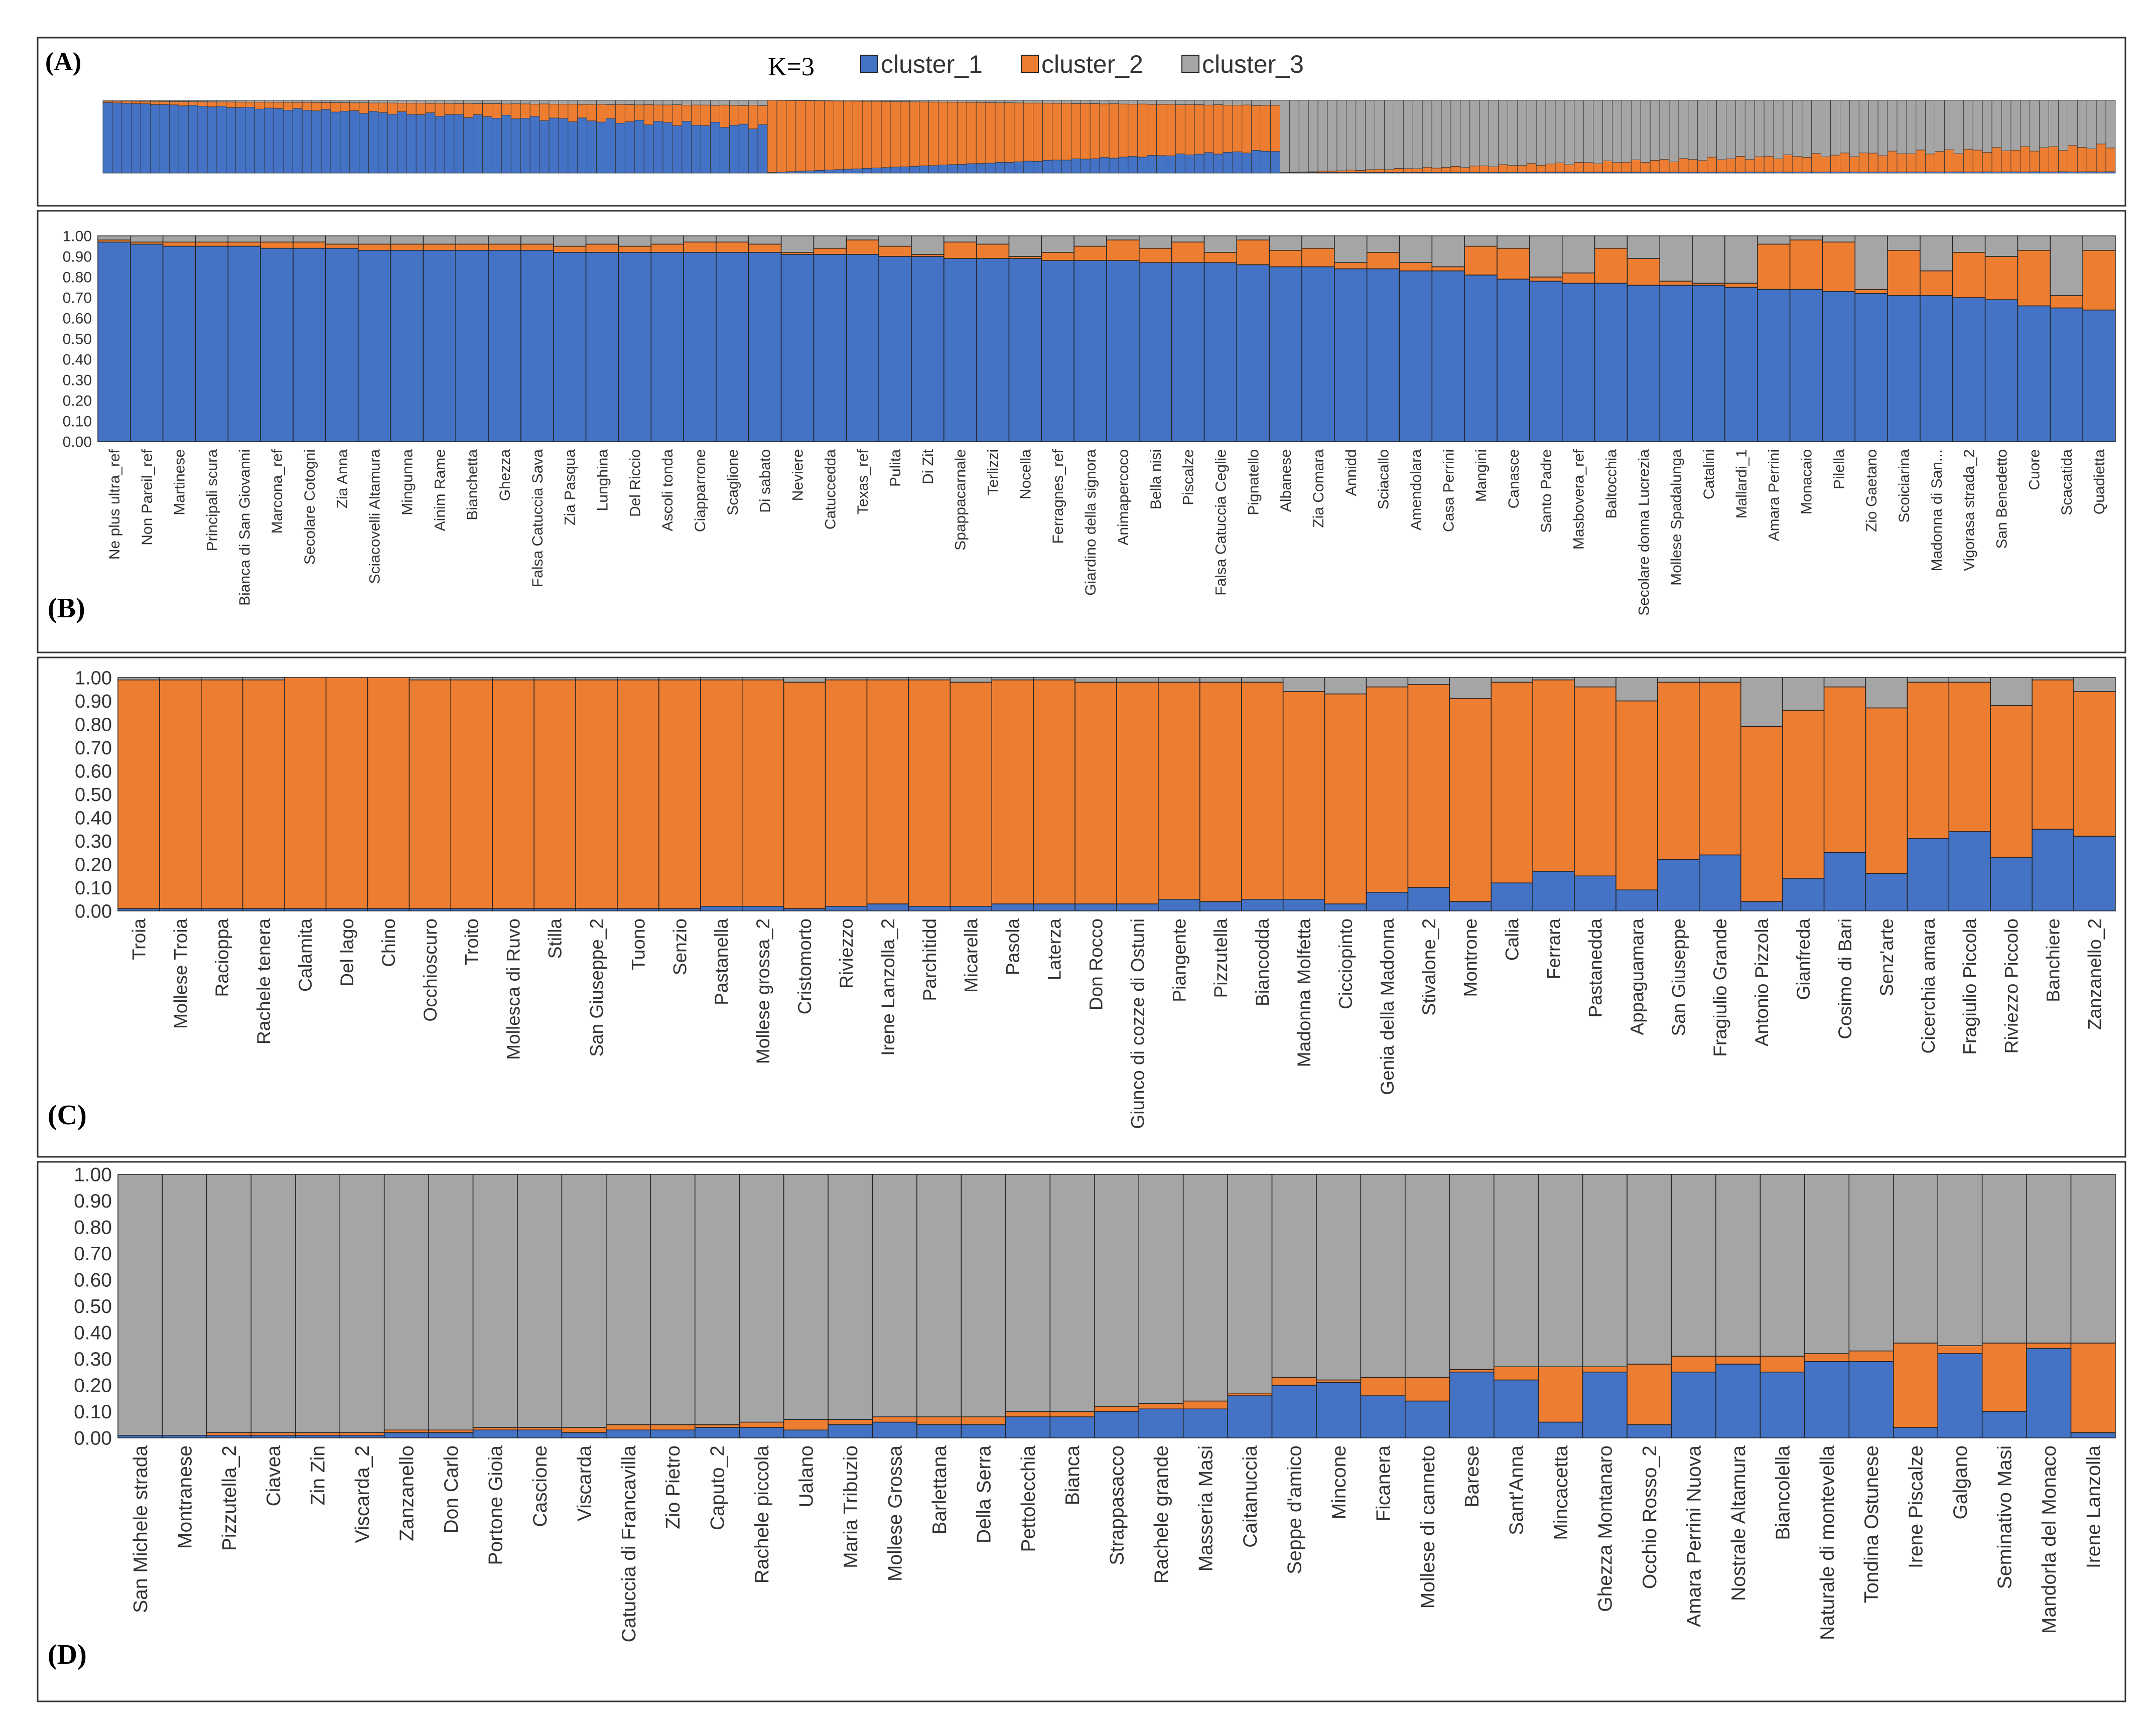 This screenshot has height=1728, width=2156. I want to click on panel-b-category-label: Bella nisi, so click(1156, 479).